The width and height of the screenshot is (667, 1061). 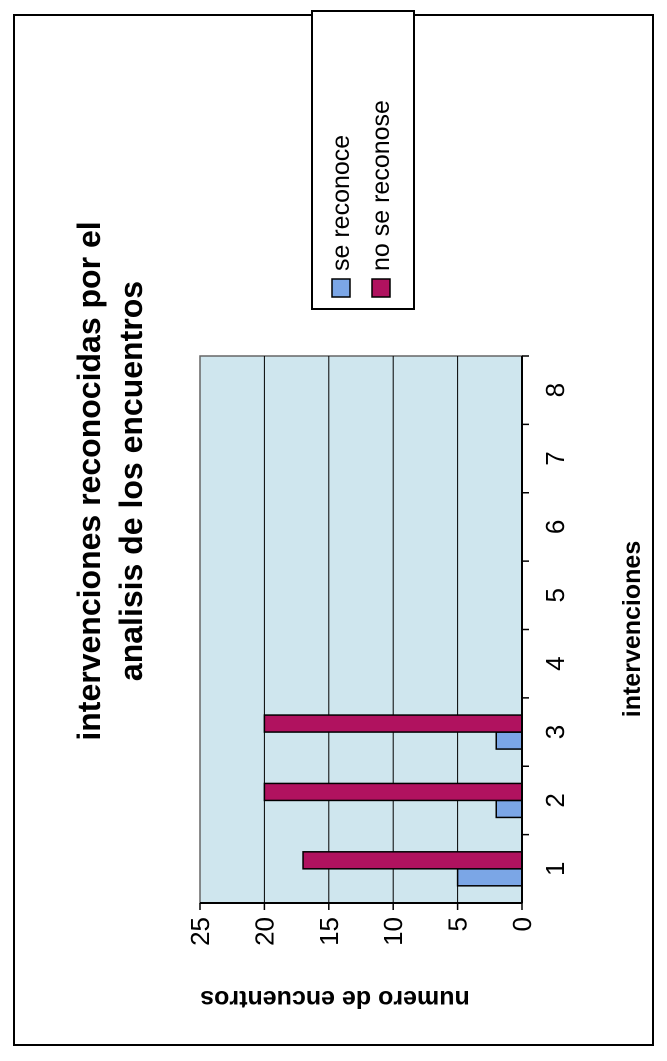 I want to click on bars, so click(x=393, y=800).